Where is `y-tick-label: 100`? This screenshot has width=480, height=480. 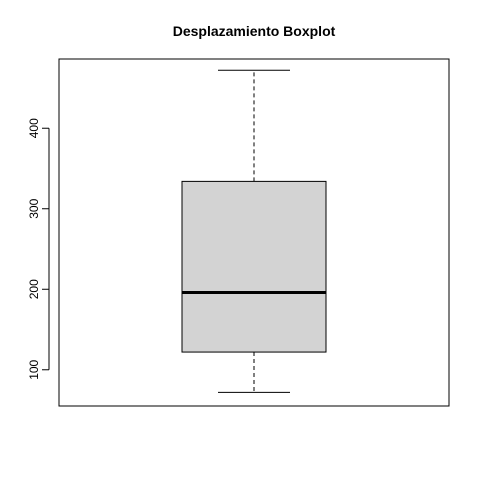 y-tick-label: 100 is located at coordinates (34, 369).